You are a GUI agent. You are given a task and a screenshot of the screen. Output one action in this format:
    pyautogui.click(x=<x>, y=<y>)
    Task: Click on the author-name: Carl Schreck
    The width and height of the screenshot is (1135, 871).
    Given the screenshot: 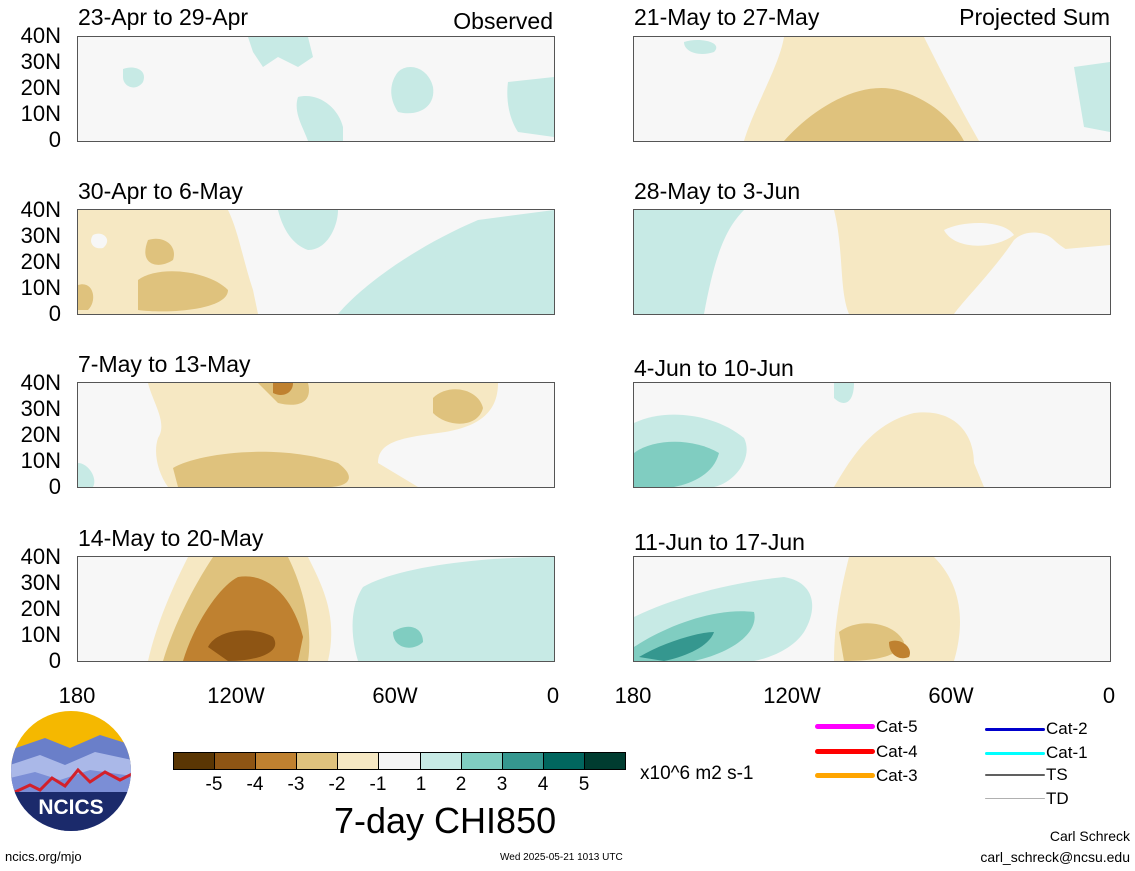 What is the action you would take?
    pyautogui.click(x=1089, y=836)
    